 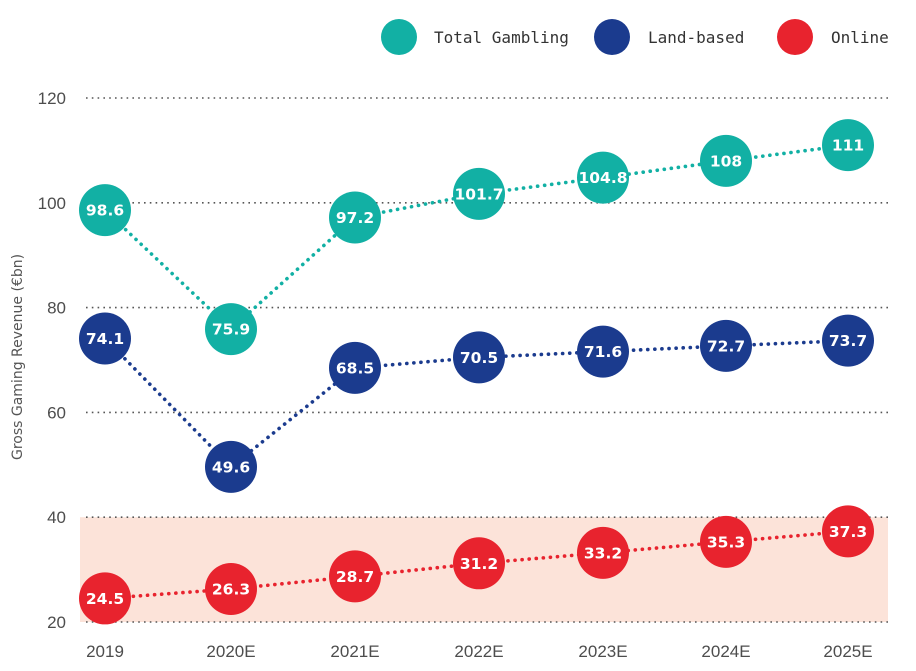 What do you see at coordinates (725, 651) in the screenshot?
I see `x-tick-label: 2024E` at bounding box center [725, 651].